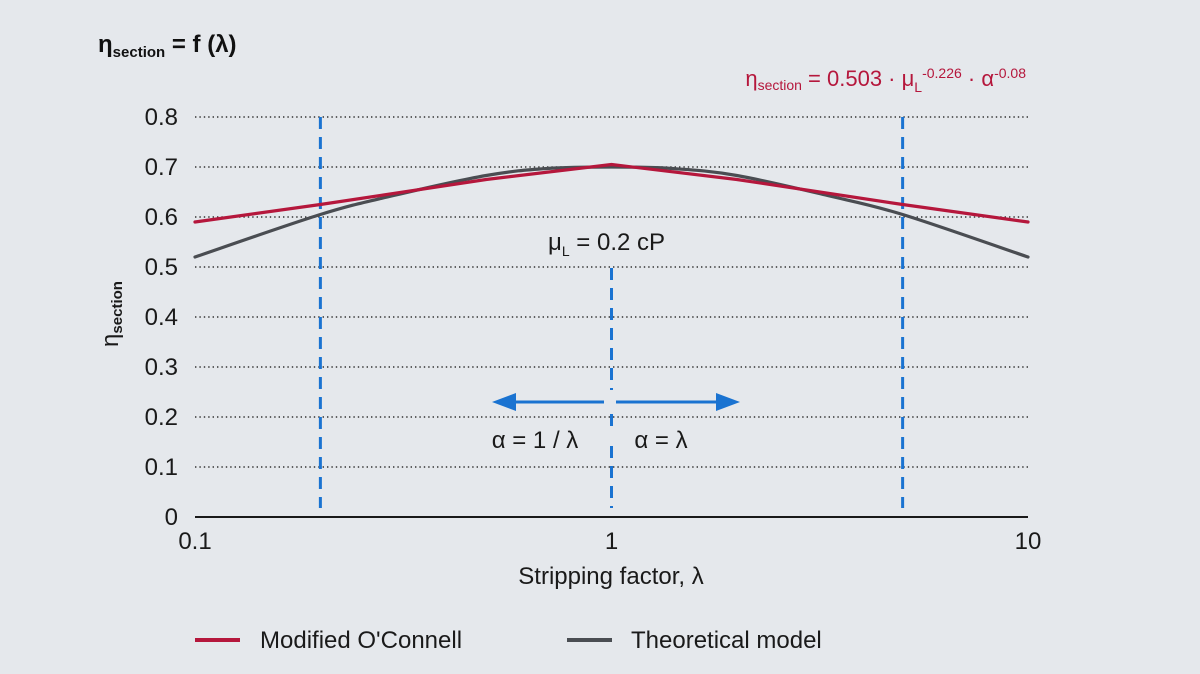 Image resolution: width=1200 pixels, height=674 pixels. I want to click on y-tick-labels: 0 0.1 0.2 0.3 0.4 0.5 0.6 0.7 0.8, so click(161, 317).